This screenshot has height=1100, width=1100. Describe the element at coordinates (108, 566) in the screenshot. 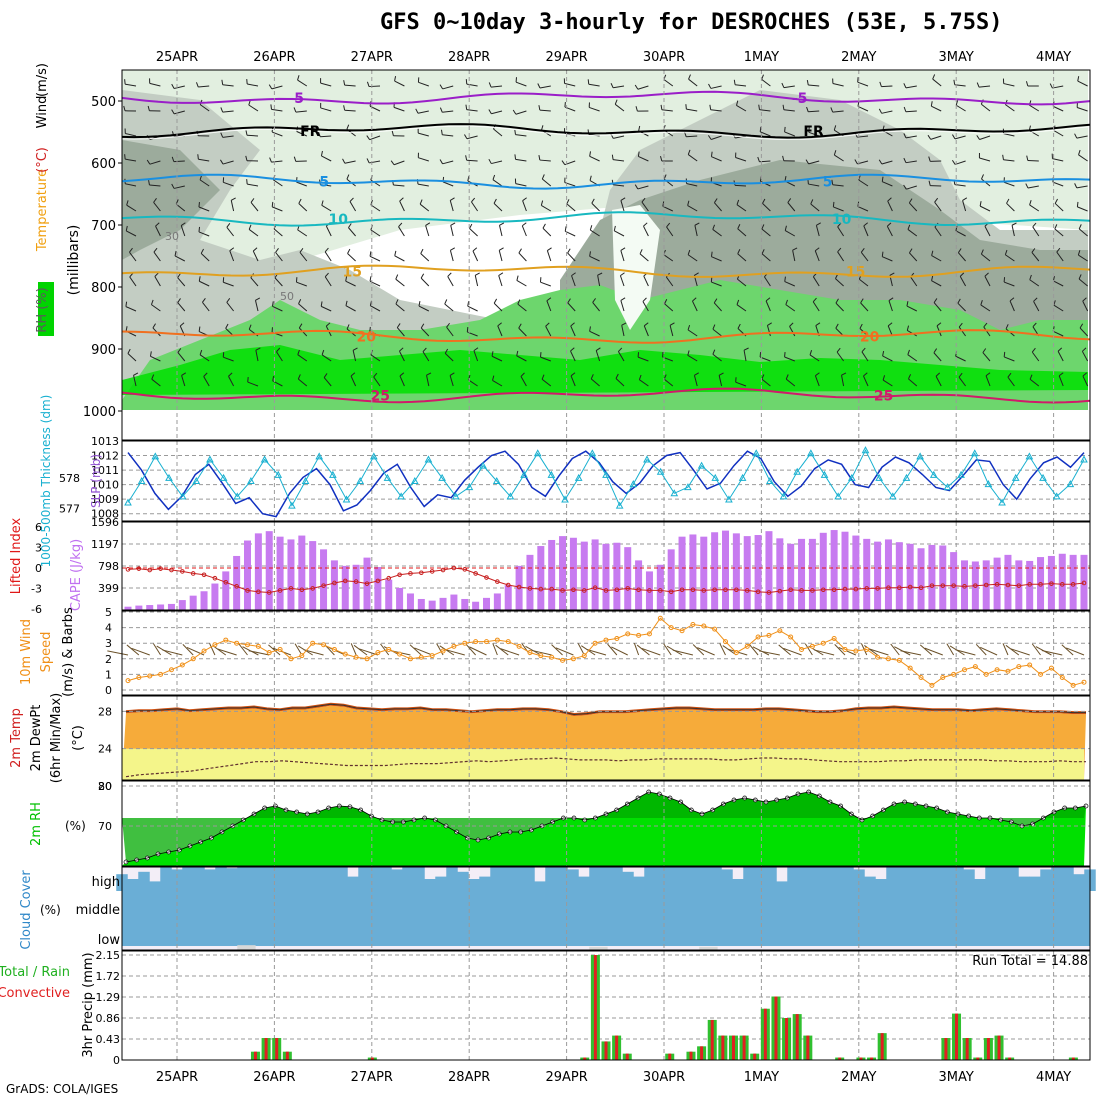

I see `cape-tick-label: 798` at that location.